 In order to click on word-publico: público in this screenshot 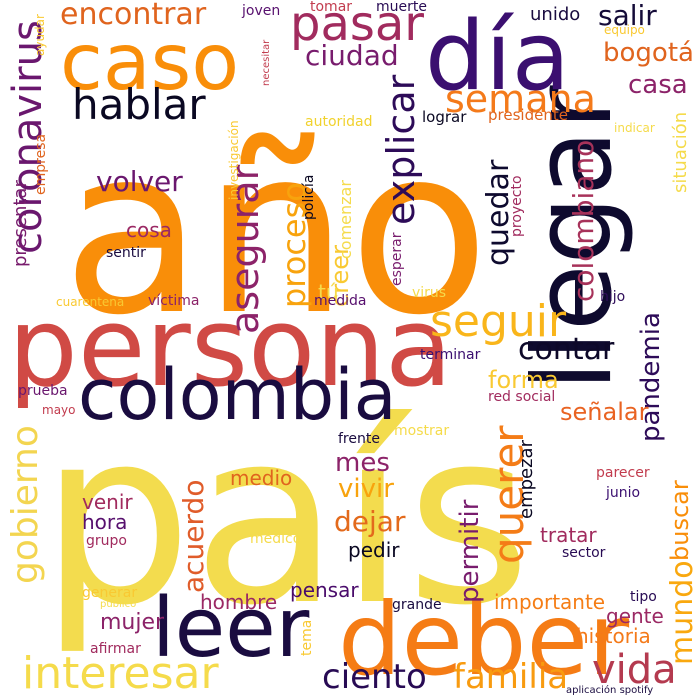, I will do `click(118, 604)`.